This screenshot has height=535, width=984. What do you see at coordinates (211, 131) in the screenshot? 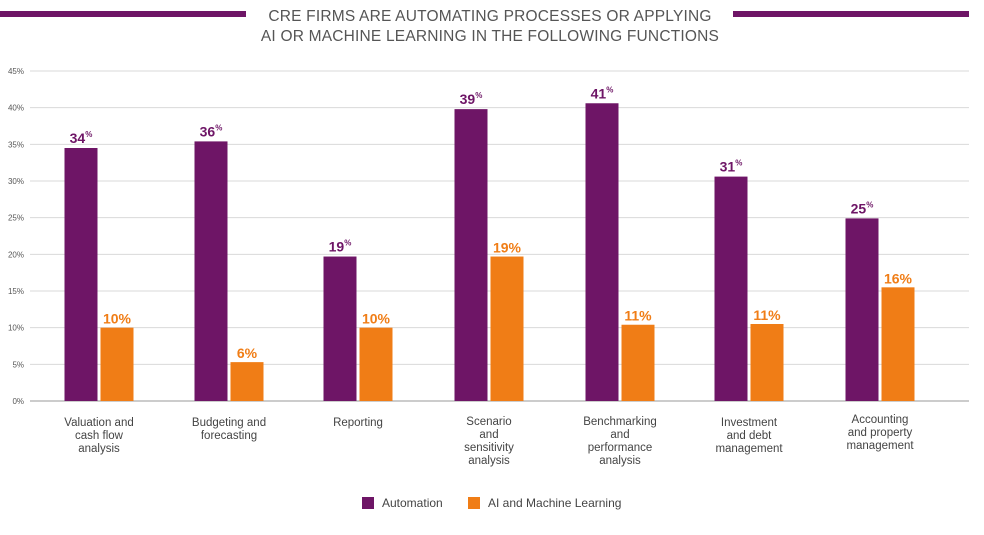
I see `data-label-automation: 36%` at bounding box center [211, 131].